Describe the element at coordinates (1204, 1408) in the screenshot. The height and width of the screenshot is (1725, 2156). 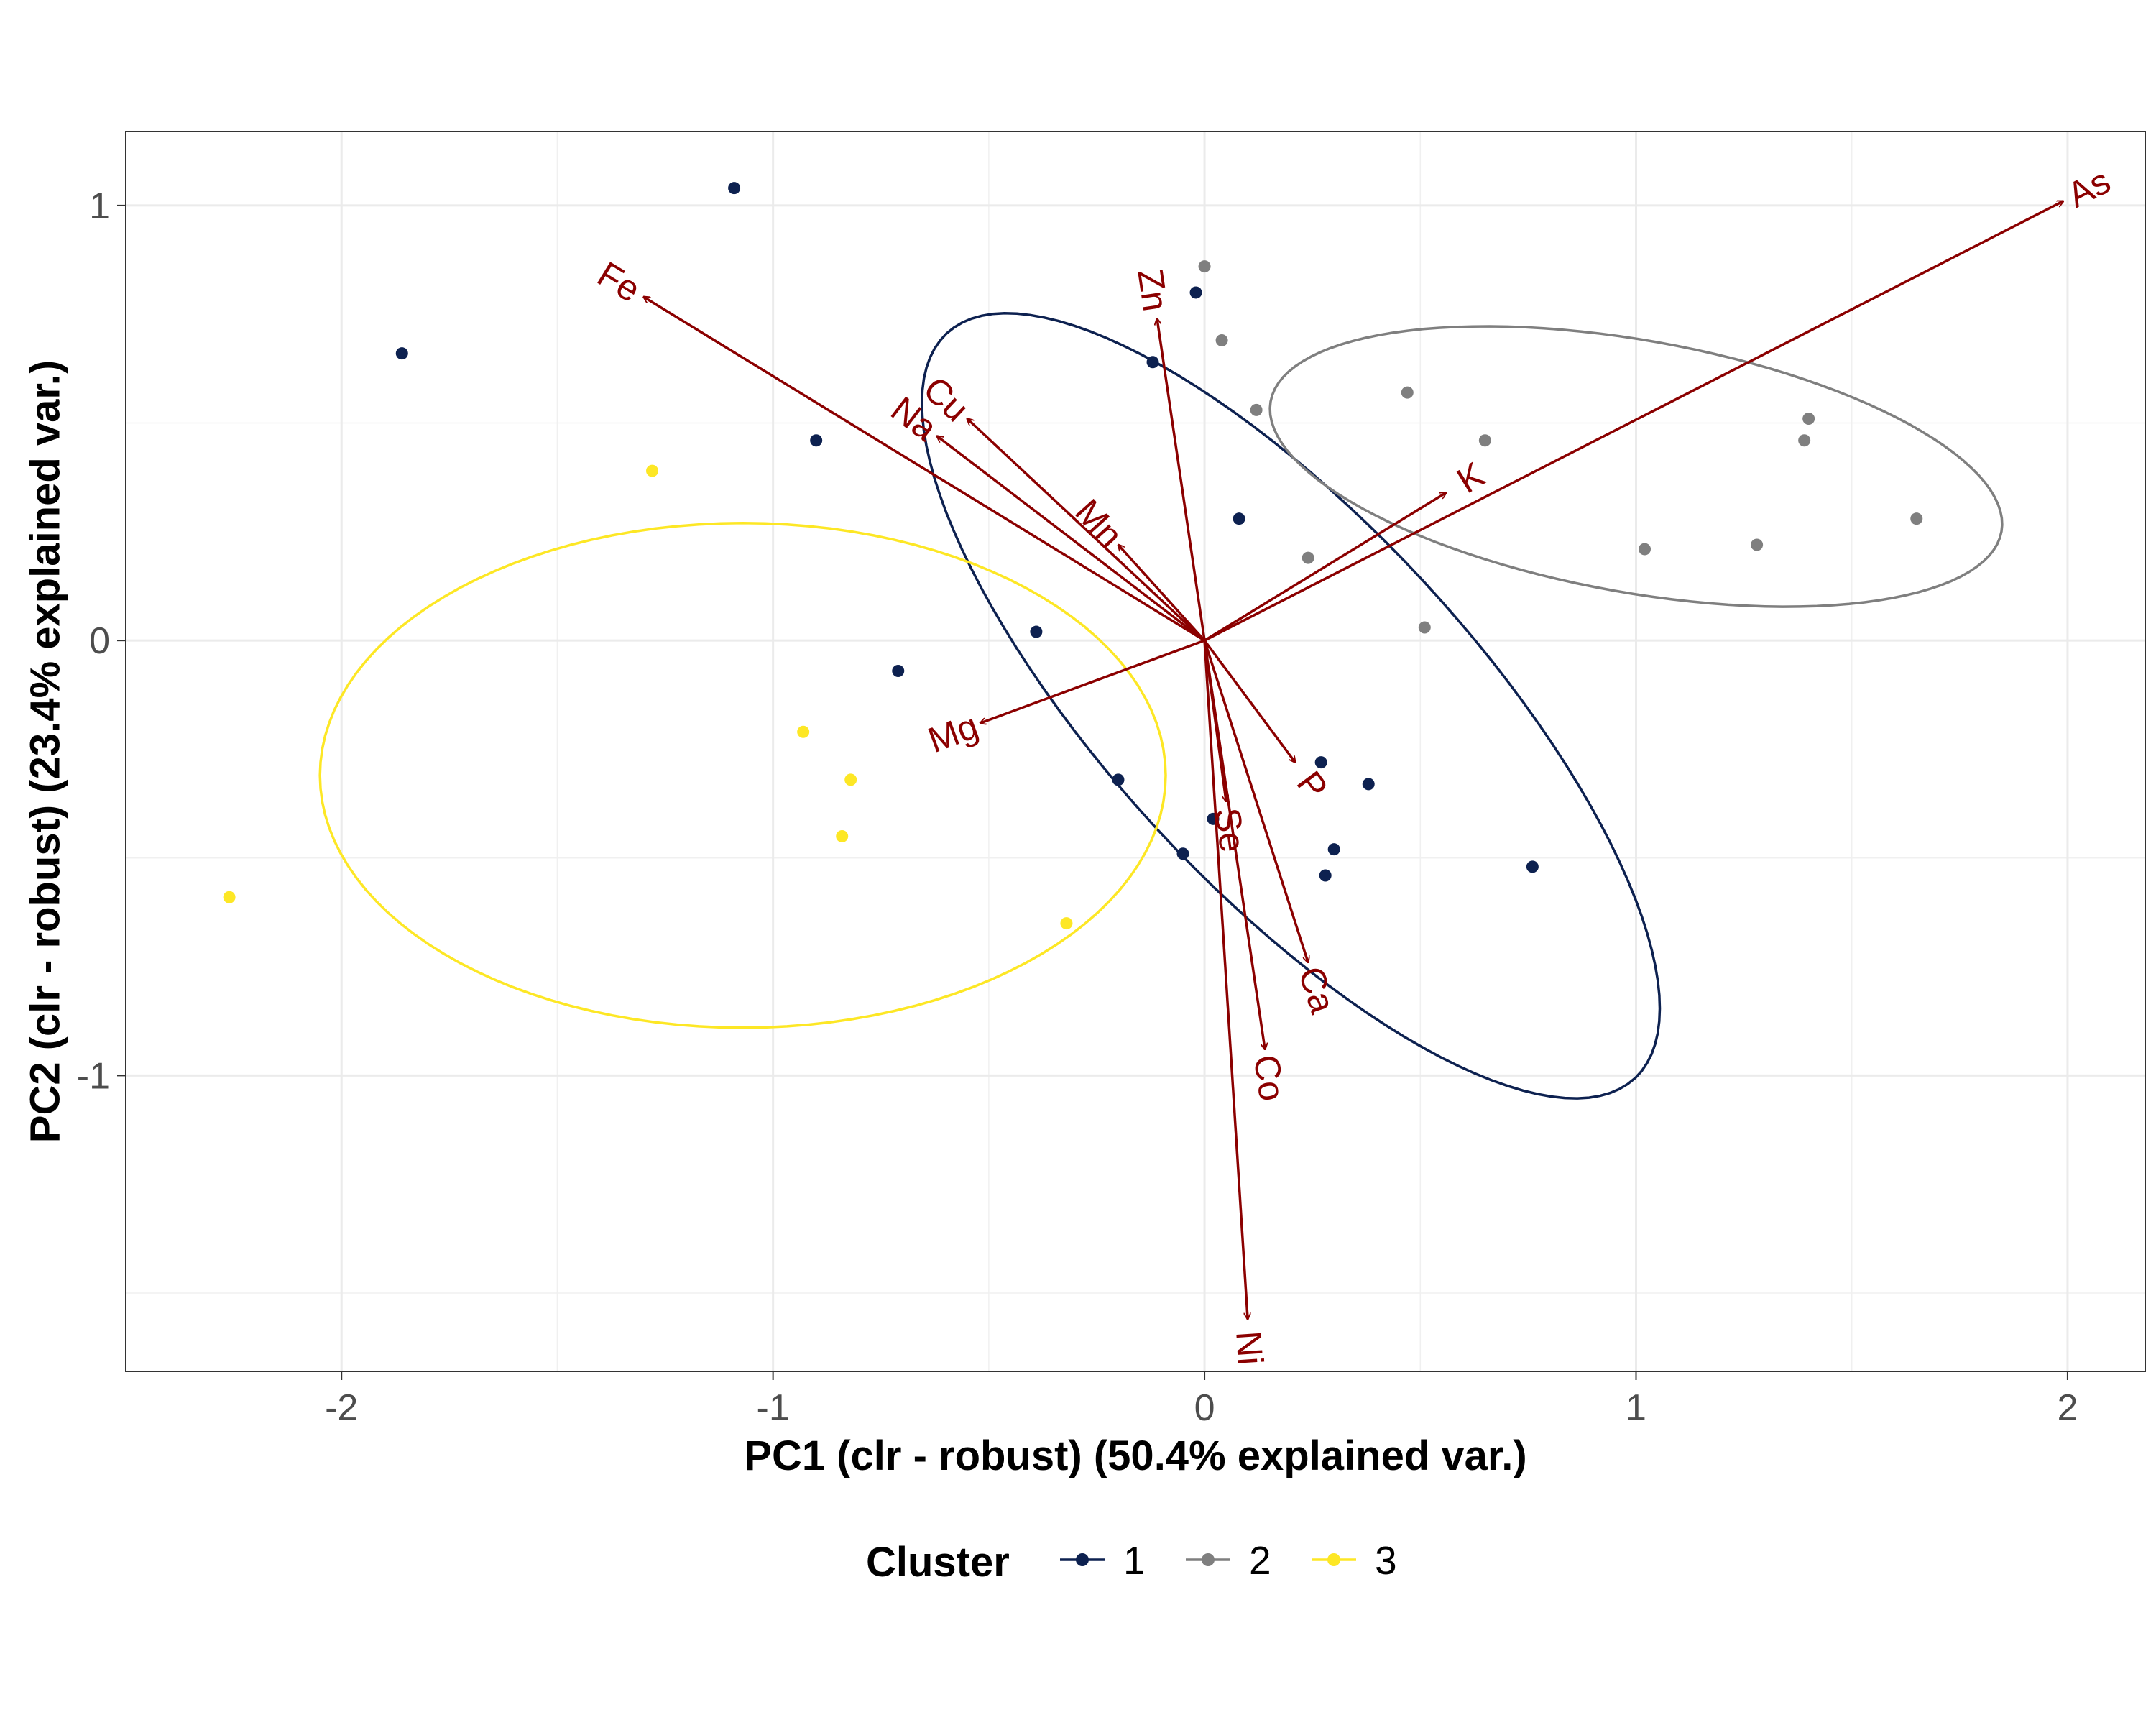
I see `x-tick-label: 0` at that location.